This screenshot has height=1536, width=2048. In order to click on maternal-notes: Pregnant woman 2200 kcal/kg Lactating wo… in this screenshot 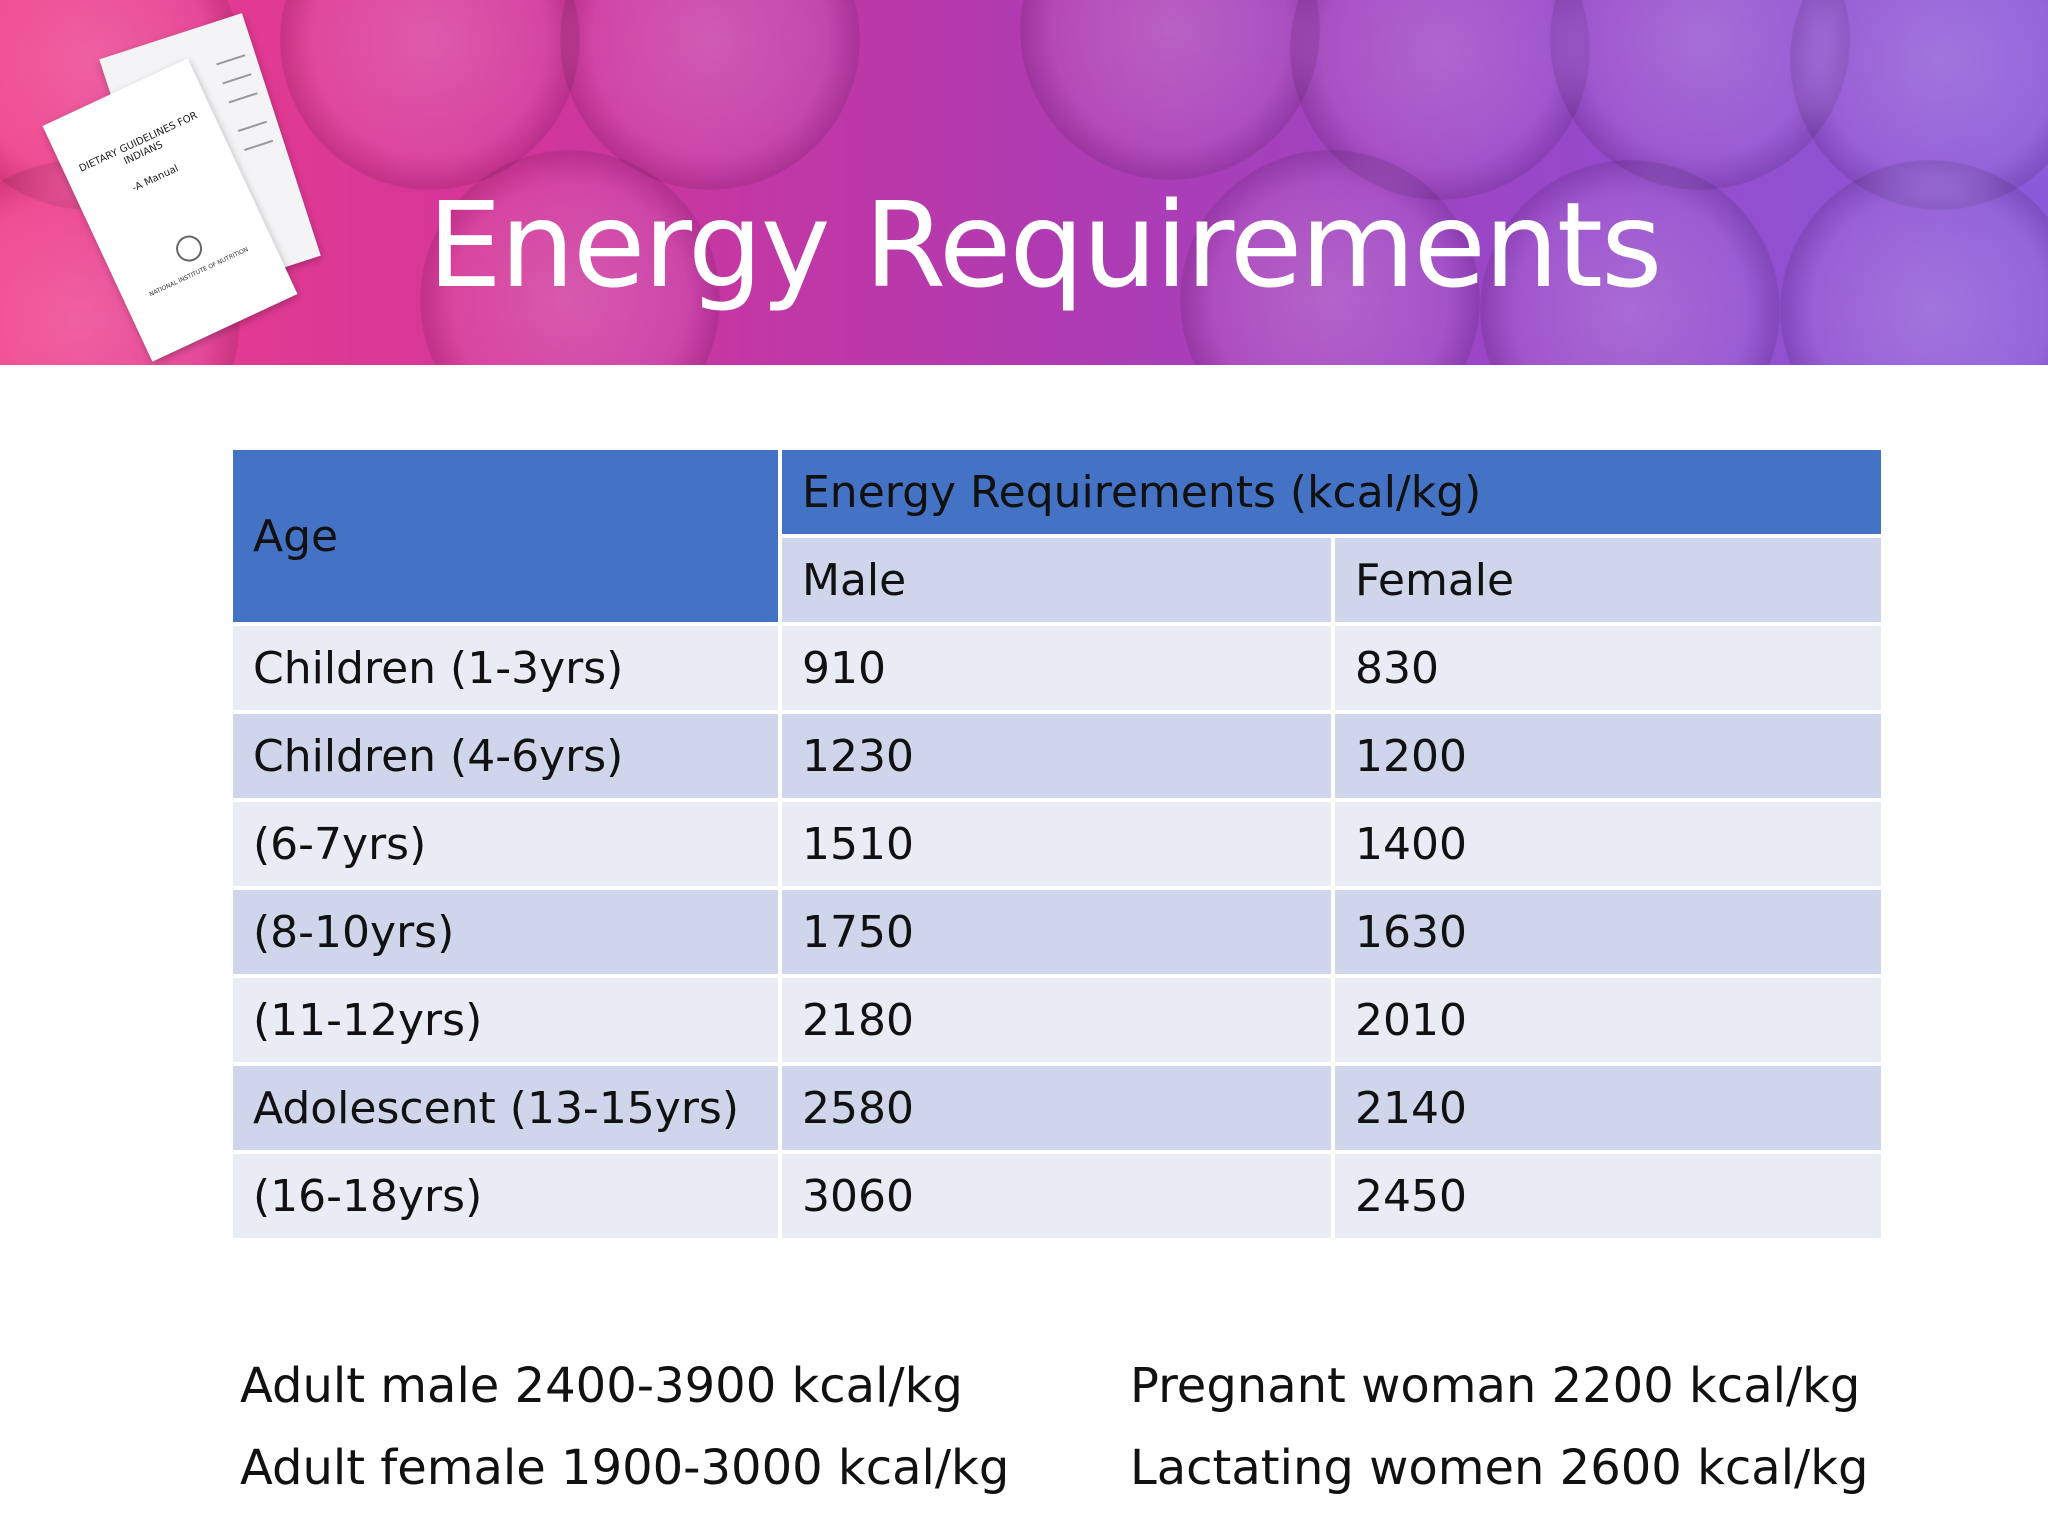, I will do `click(1499, 1427)`.